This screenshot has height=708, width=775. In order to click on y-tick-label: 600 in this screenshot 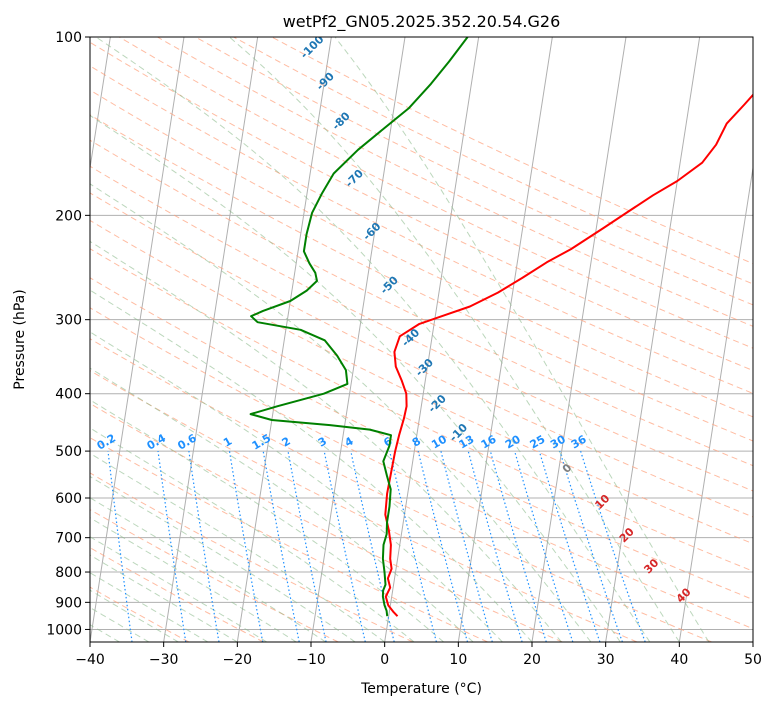, I will do `click(68, 499)`.